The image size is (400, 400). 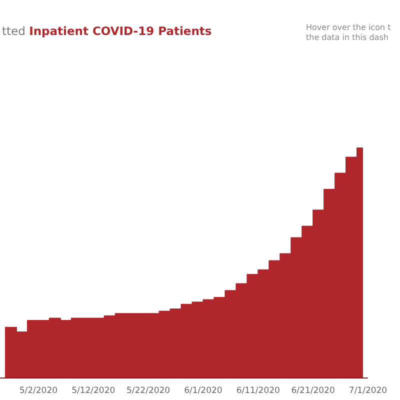 What do you see at coordinates (258, 391) in the screenshot?
I see `x-tick-label: 6/11/2020` at bounding box center [258, 391].